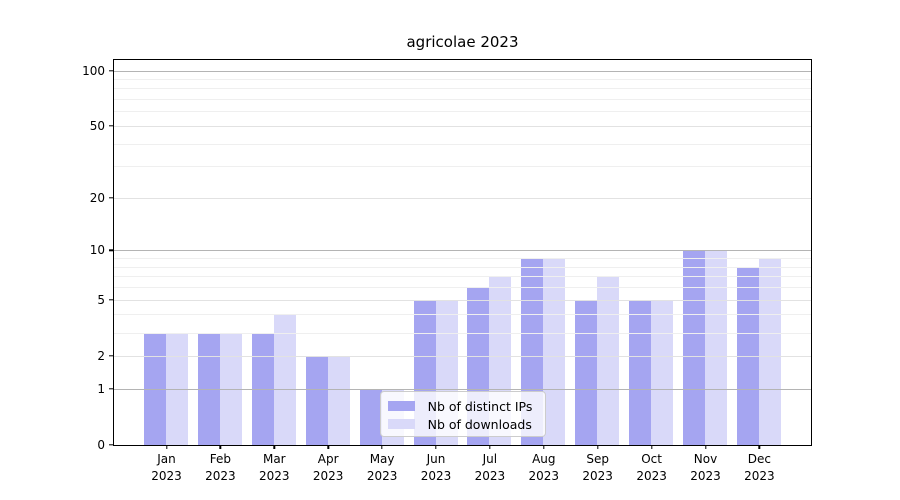 The width and height of the screenshot is (900, 500). What do you see at coordinates (462, 42) in the screenshot?
I see `chart-title: agricolae 2023` at bounding box center [462, 42].